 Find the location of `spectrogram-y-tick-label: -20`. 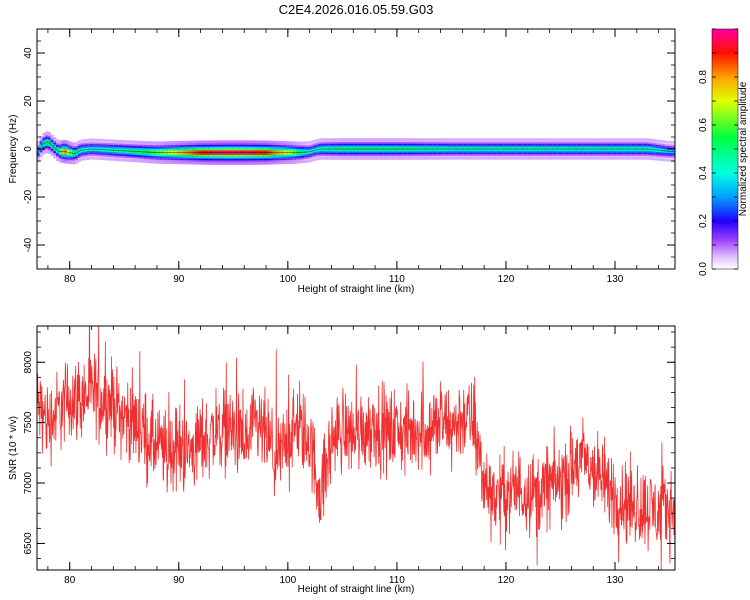

spectrogram-y-tick-label: -20 is located at coordinates (28, 196).